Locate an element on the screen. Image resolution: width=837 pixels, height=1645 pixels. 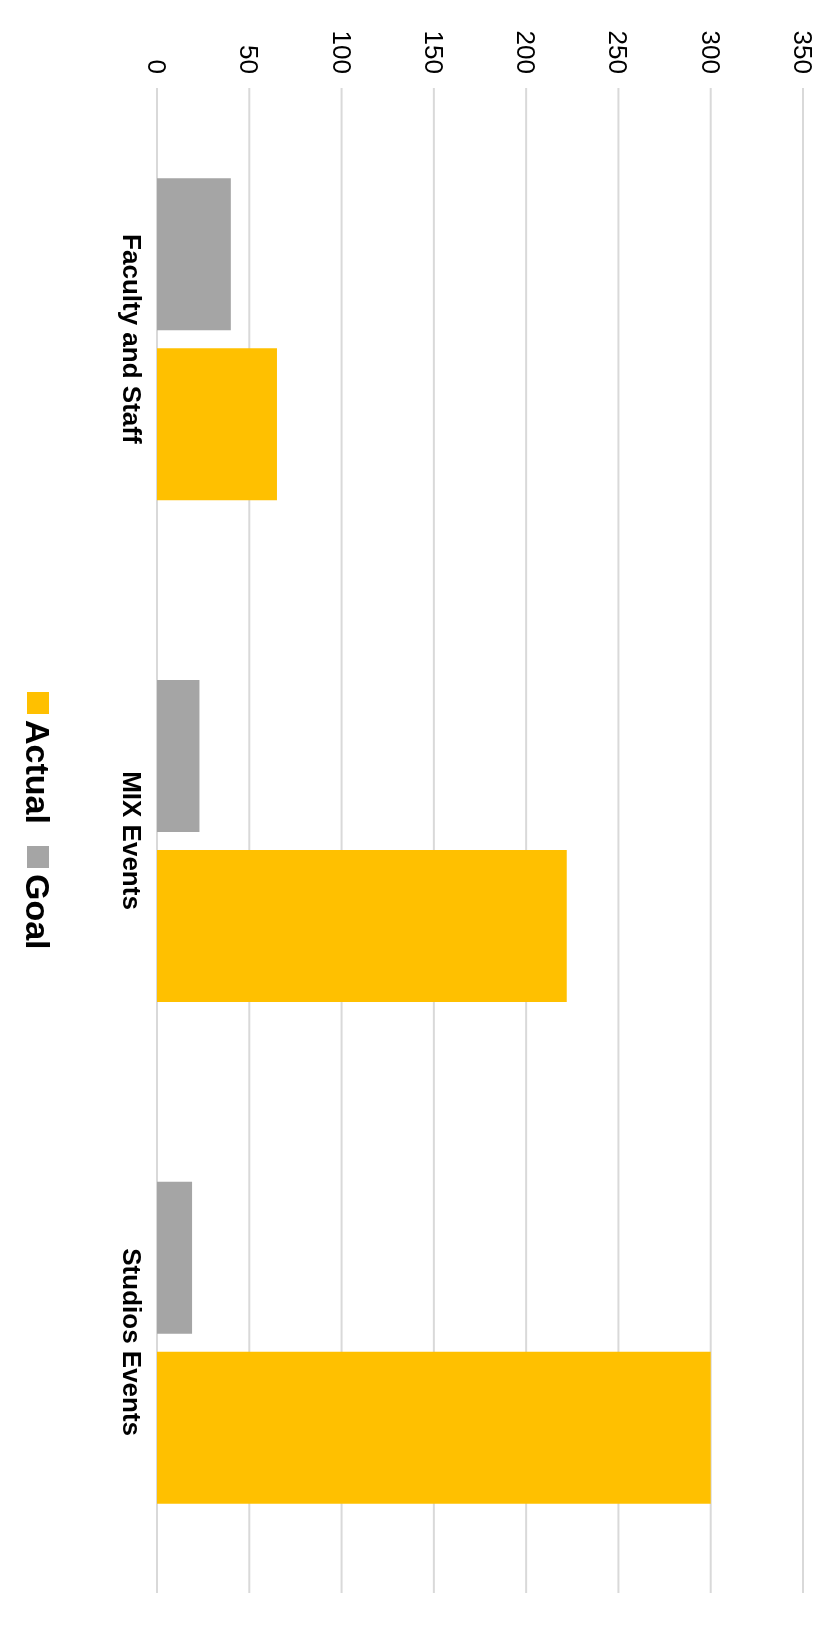
legend-label: Actual is located at coordinates (37, 771).